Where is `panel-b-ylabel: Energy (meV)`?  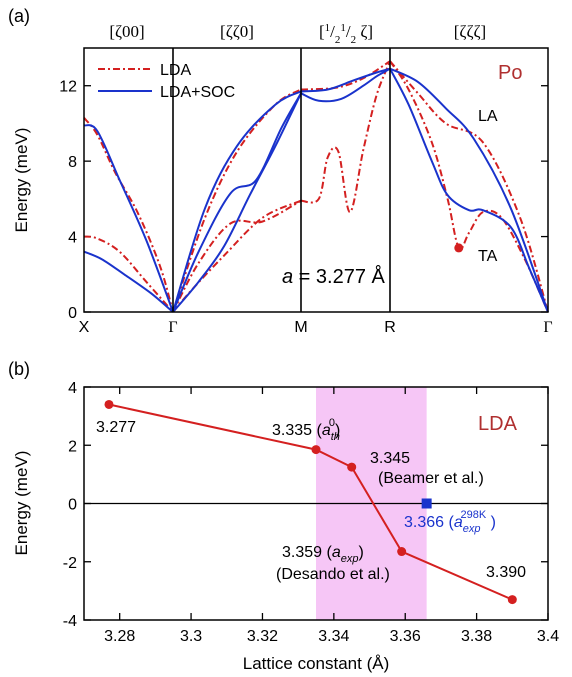 panel-b-ylabel: Energy (meV) is located at coordinates (21, 503).